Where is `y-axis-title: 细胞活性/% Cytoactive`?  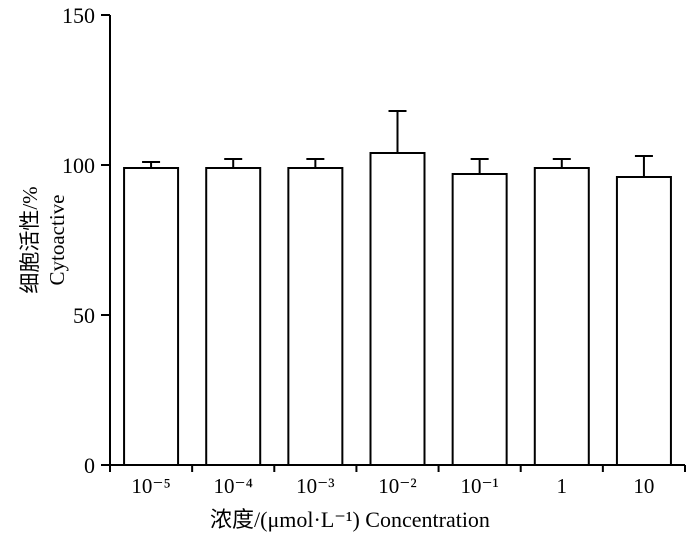
y-axis-title: 细胞活性/% Cytoactive is located at coordinates (45, 240).